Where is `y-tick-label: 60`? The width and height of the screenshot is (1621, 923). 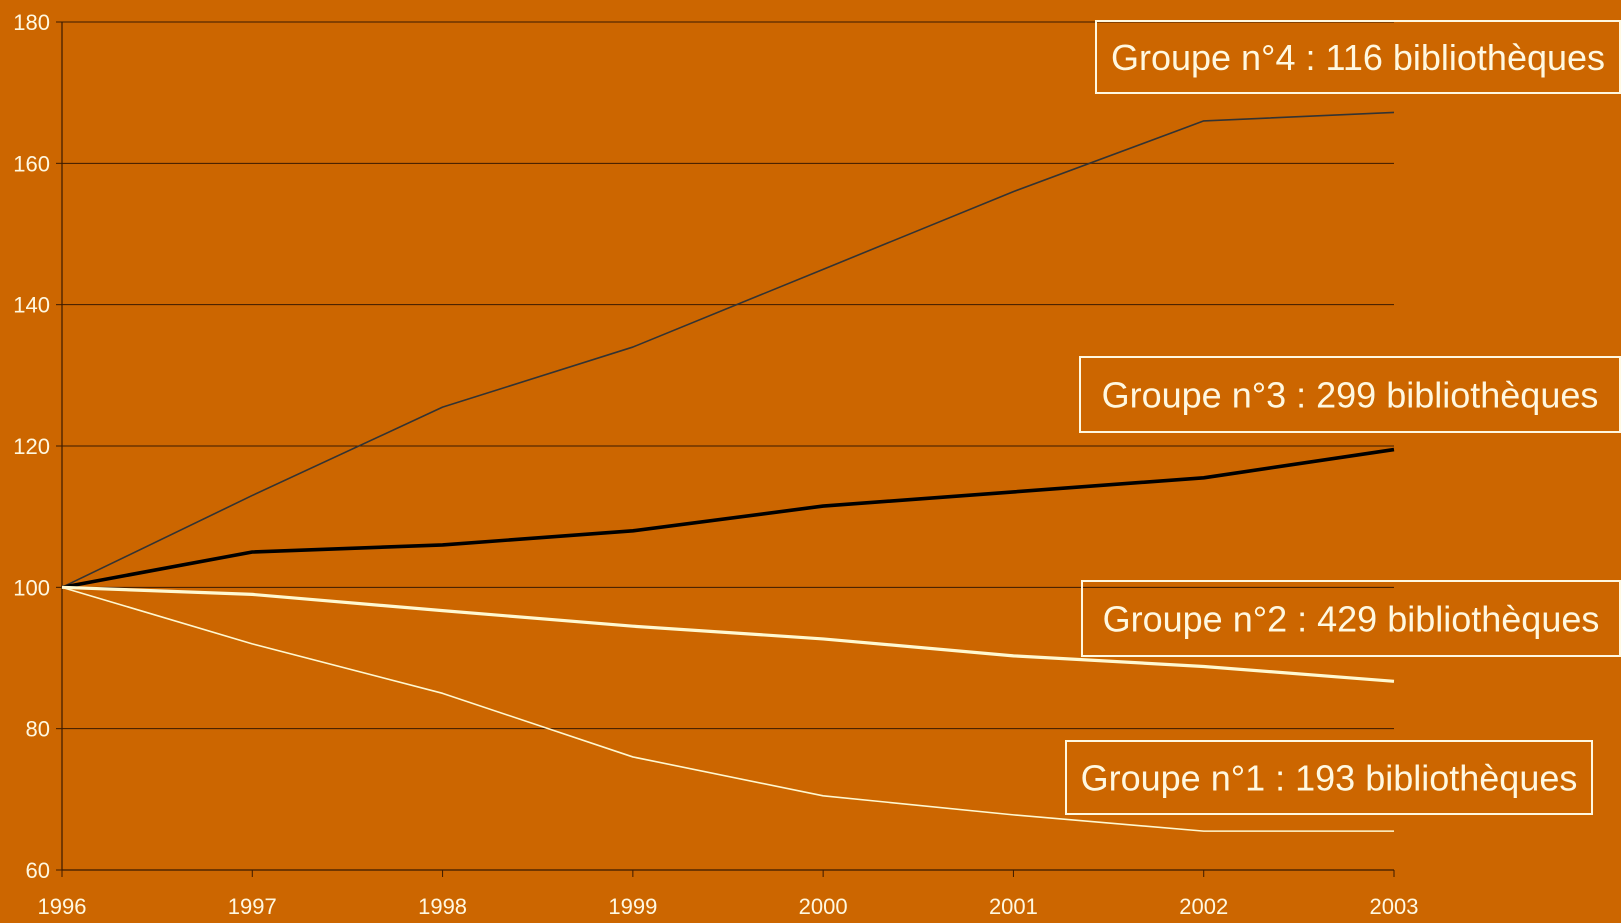 y-tick-label: 60 is located at coordinates (38, 870).